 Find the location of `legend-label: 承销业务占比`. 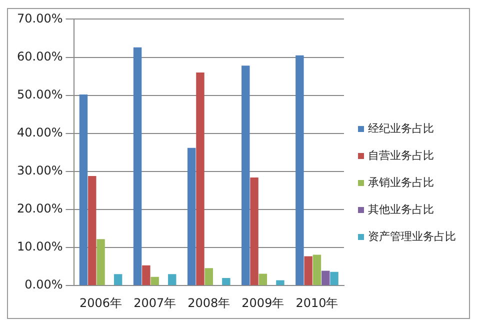

legend-label: 承销业务占比 is located at coordinates (401, 182).